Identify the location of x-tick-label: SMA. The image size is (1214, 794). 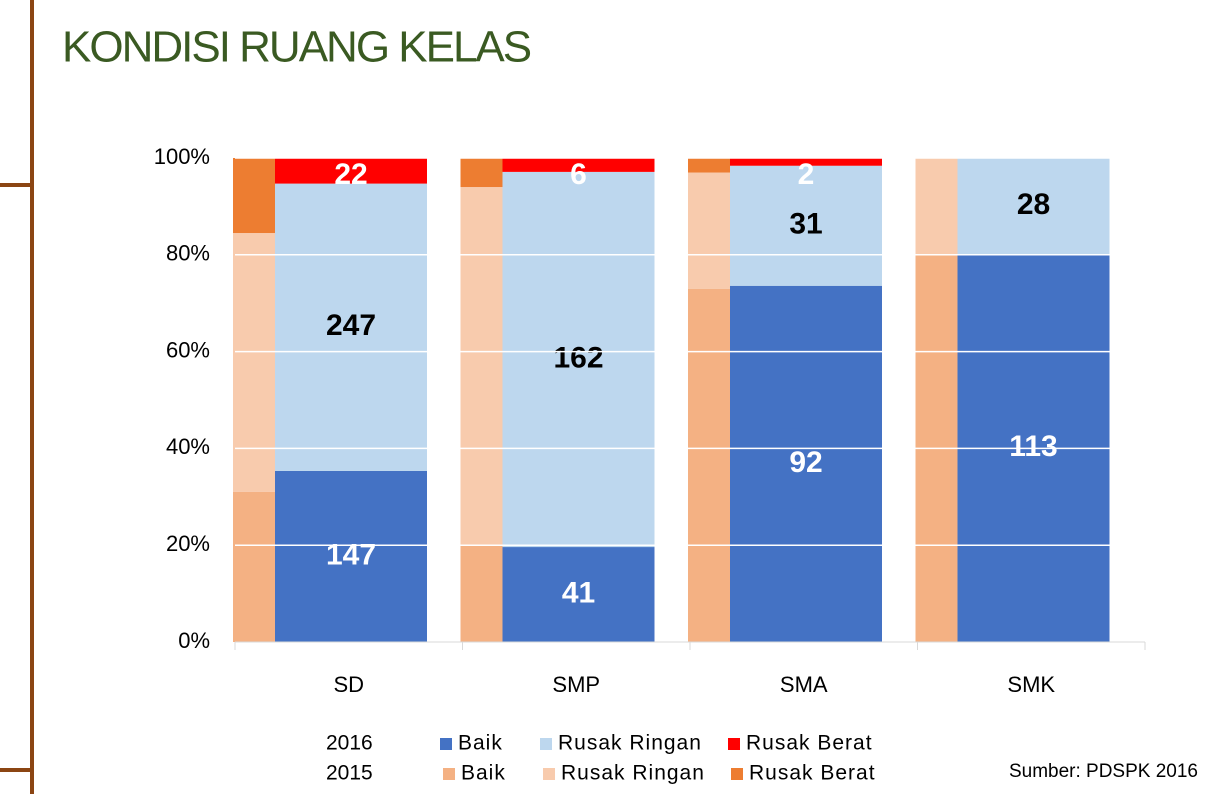
(804, 684).